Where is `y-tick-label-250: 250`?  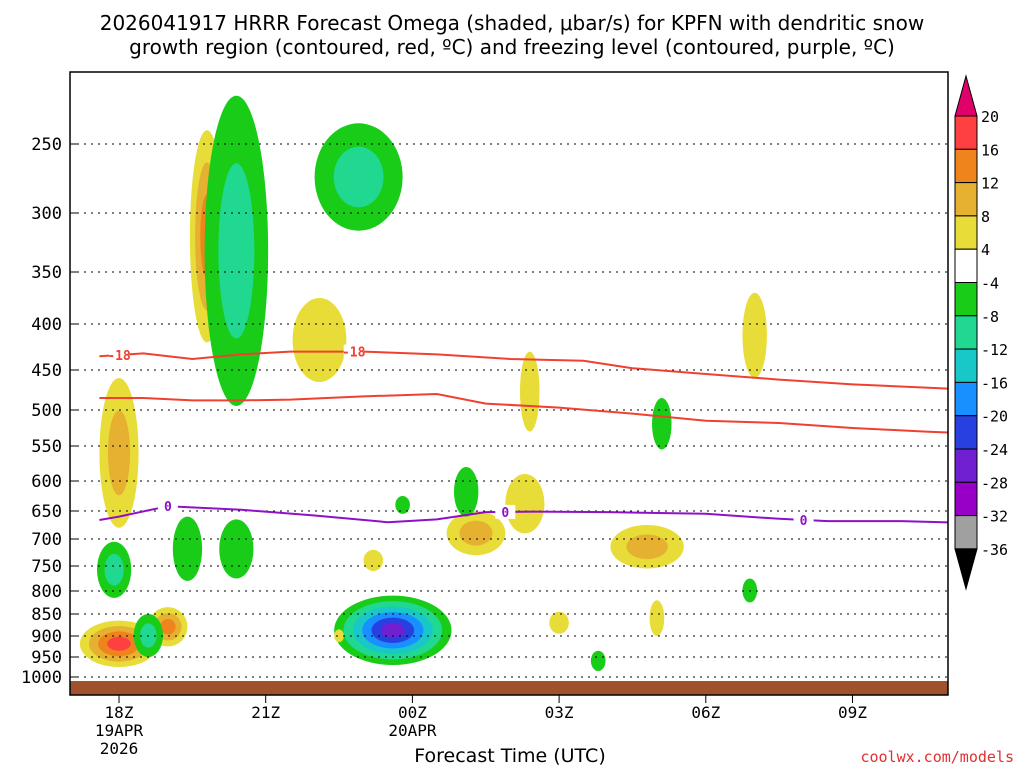
y-tick-label-250: 250 is located at coordinates (46, 145).